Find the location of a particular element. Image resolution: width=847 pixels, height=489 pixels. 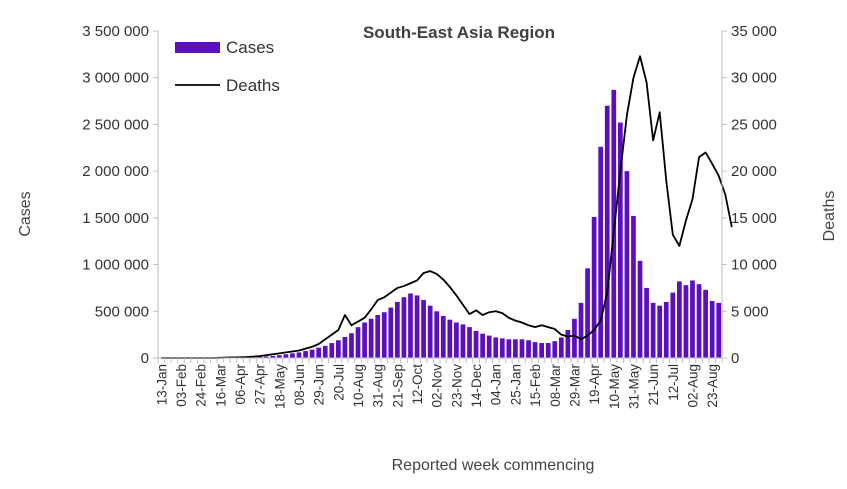

x-tick-label: 12-Oct is located at coordinates (417, 384).